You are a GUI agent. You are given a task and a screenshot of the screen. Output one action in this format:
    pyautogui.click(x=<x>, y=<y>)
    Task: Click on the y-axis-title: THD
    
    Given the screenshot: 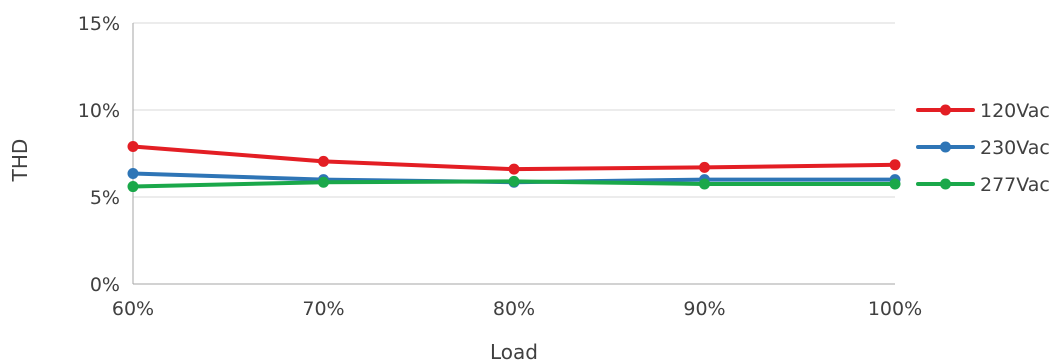 What is the action you would take?
    pyautogui.click(x=20, y=161)
    